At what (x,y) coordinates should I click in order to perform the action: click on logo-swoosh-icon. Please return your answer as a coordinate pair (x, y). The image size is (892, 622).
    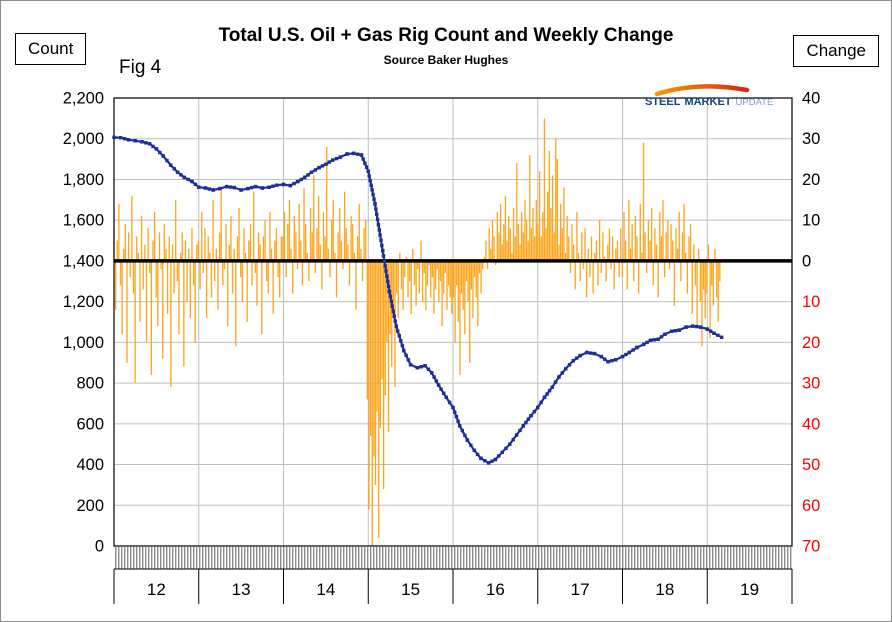
    Looking at the image, I should click on (702, 90).